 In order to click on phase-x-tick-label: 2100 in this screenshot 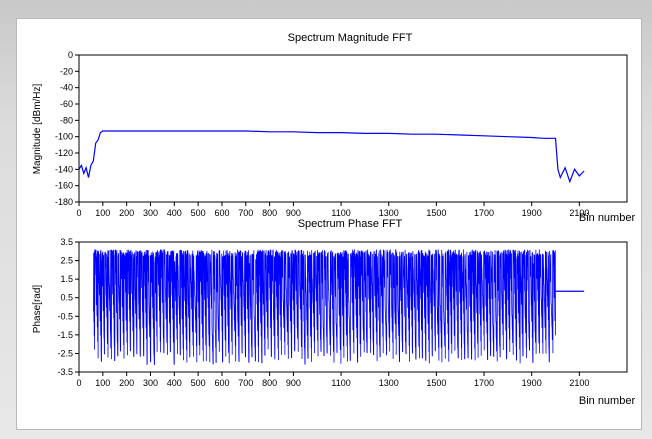, I will do `click(579, 383)`.